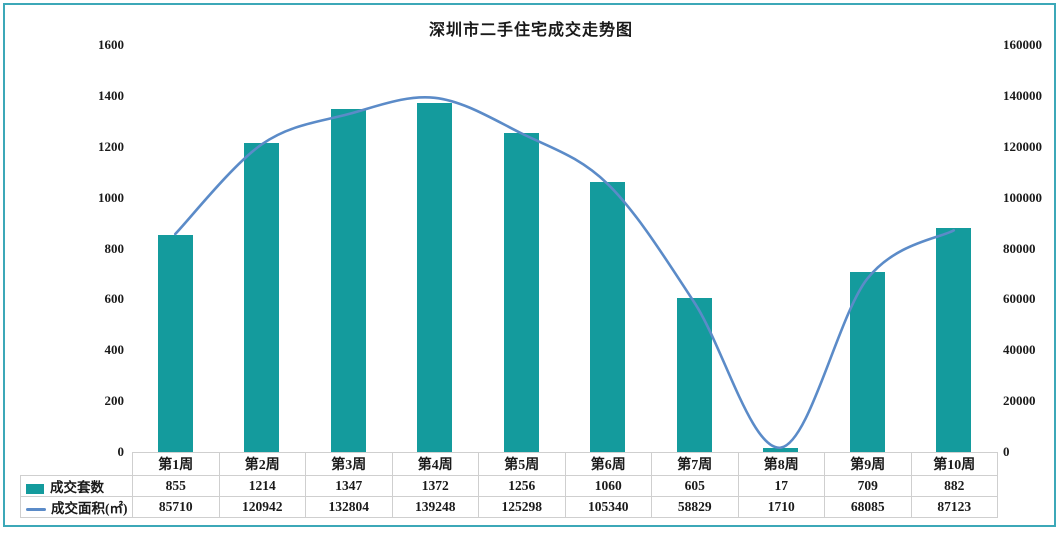  Describe the element at coordinates (781, 464) in the screenshot. I see `category-header-cell: 第8周` at that location.